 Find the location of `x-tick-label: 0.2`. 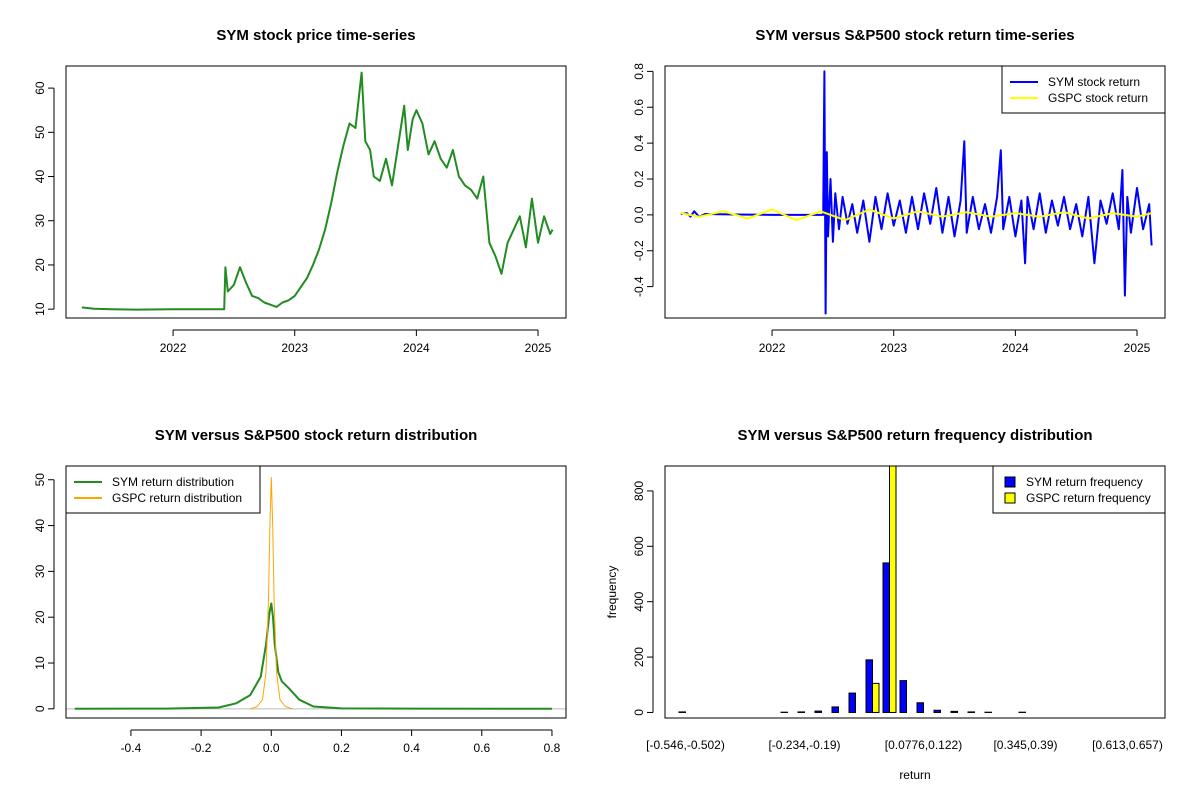

x-tick-label: 0.2 is located at coordinates (341, 748).